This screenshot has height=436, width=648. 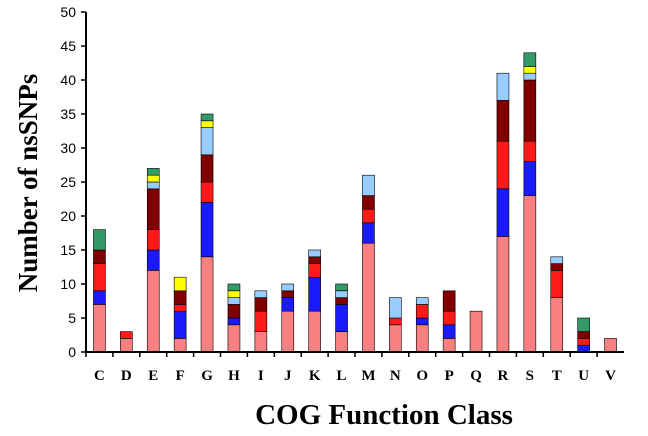 What do you see at coordinates (68, 250) in the screenshot?
I see `y-tick-label: 15` at bounding box center [68, 250].